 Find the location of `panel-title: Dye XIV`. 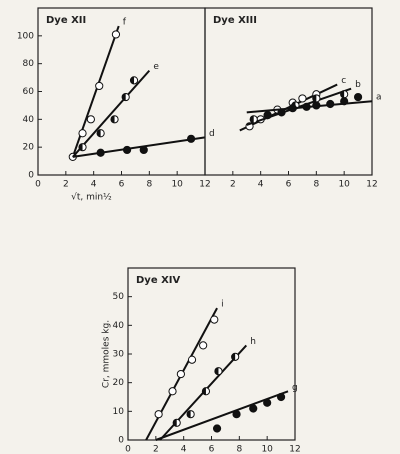

panel-title: Dye XIV is located at coordinates (158, 280).